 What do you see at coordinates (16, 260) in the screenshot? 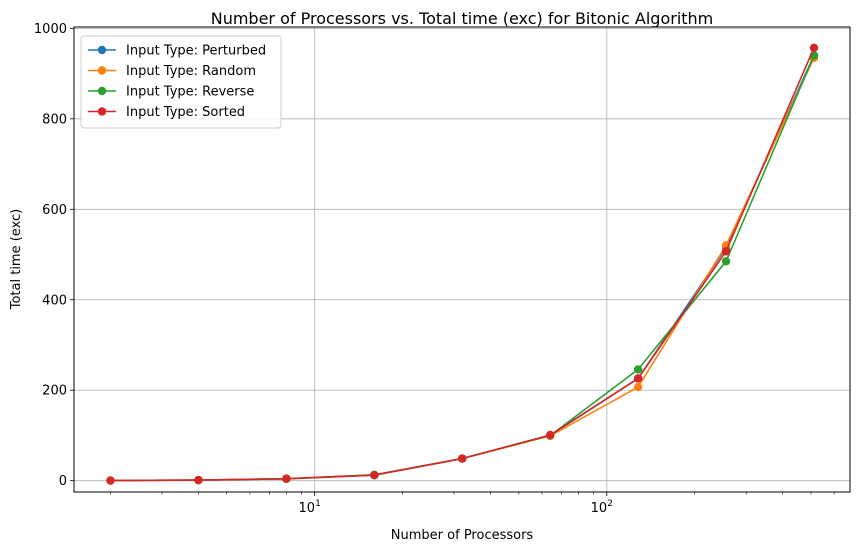
I see `y-axis-label: Total time (exc)` at bounding box center [16, 260].